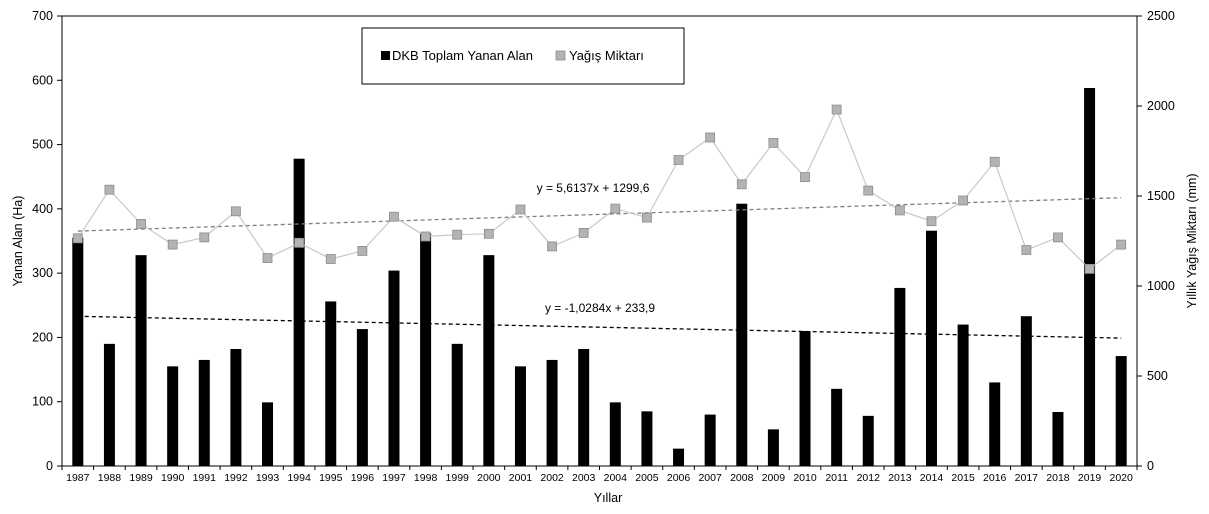 This screenshot has width=1209, height=514. Describe the element at coordinates (18, 241) in the screenshot. I see `left-axis-title: Yanan Alan (Ha)` at that location.